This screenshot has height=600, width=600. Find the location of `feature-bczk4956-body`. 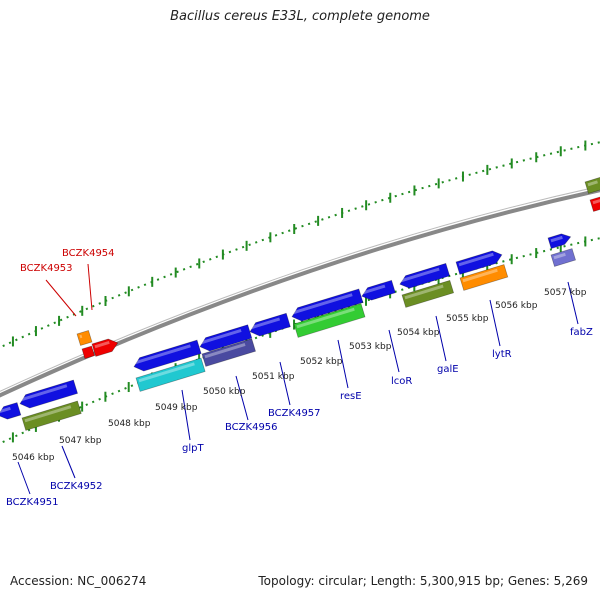

feature-bczk4956-body is located at coordinates (228, 352).